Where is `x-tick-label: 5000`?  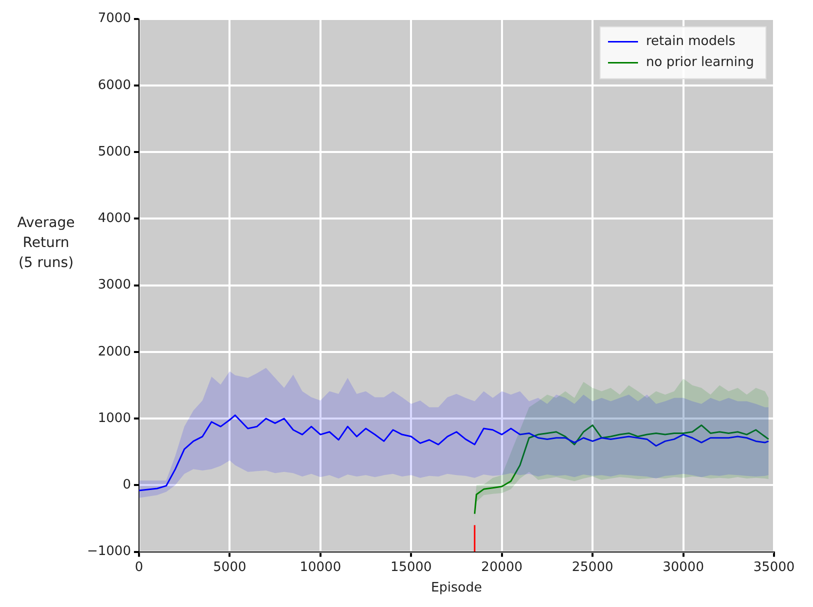 x-tick-label: 5000 is located at coordinates (229, 567).